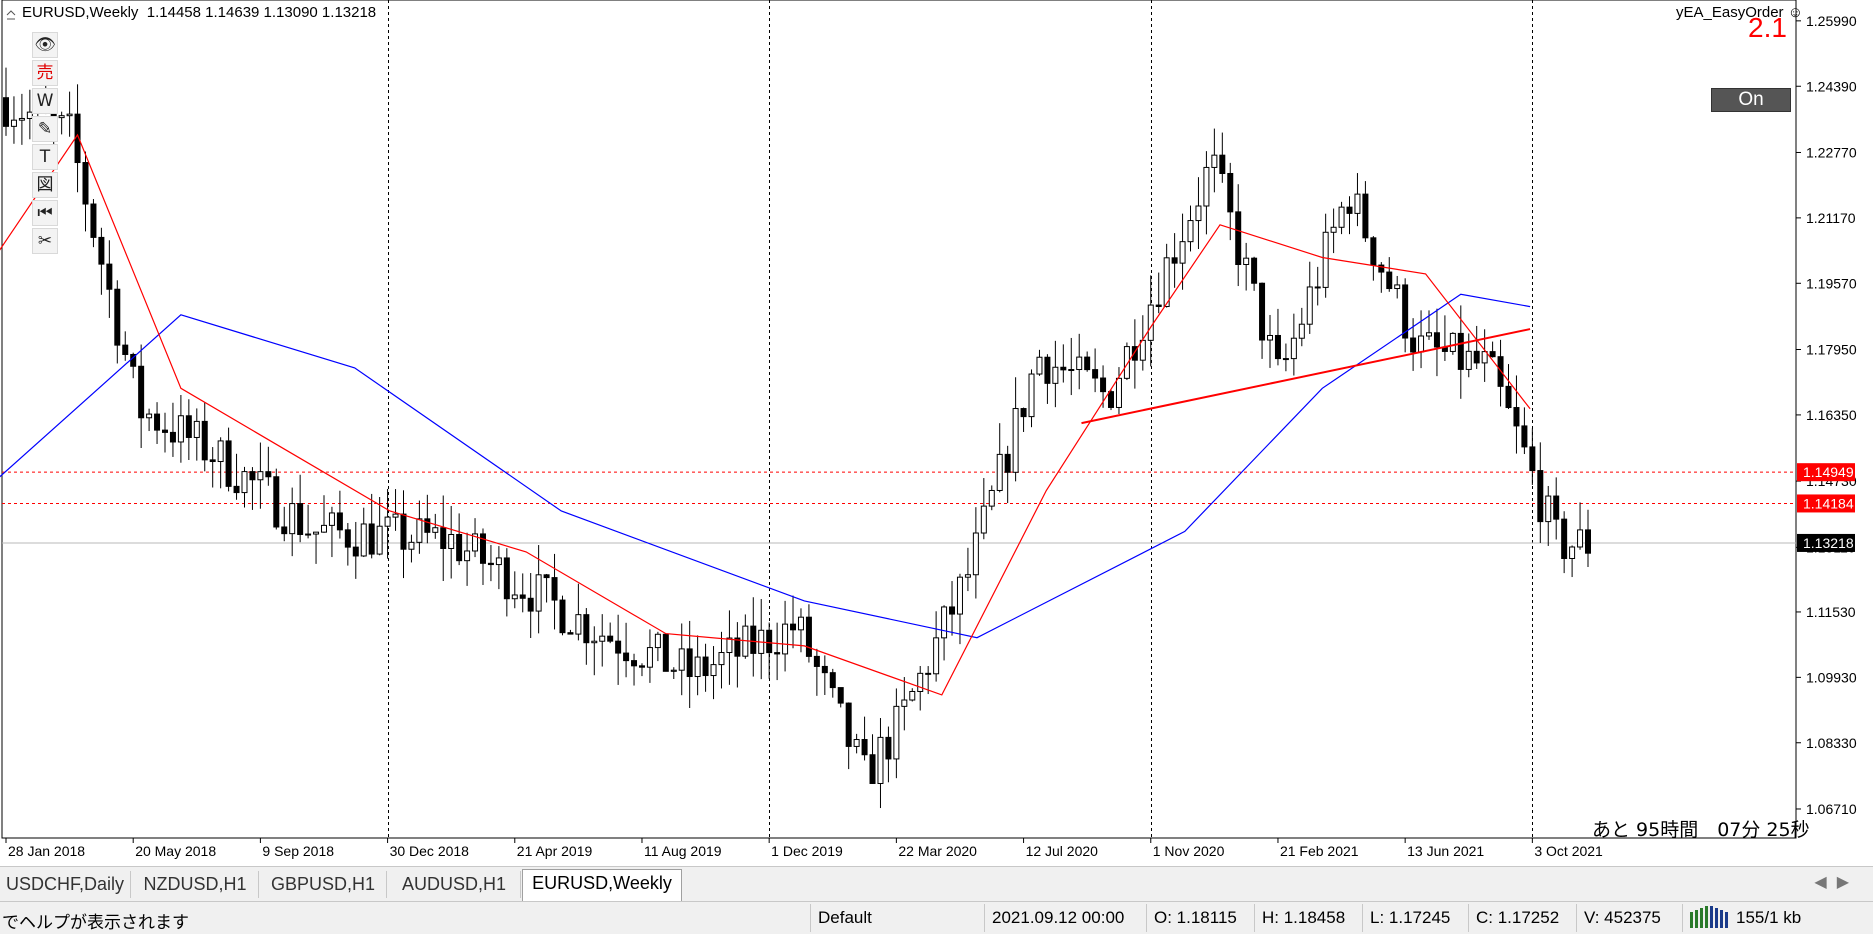 The image size is (1873, 934). I want to click on current-price-label: 1.13218, so click(1828, 543).